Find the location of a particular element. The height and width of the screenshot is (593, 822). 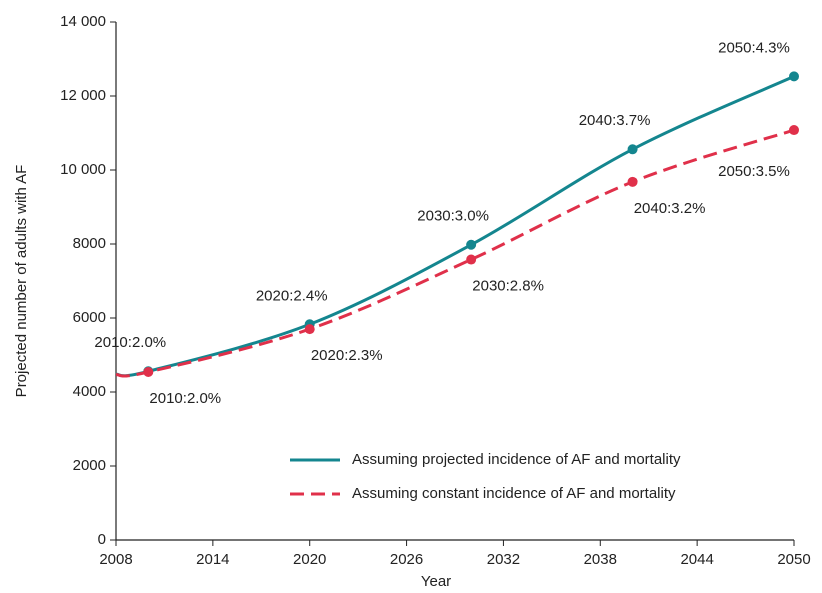

x-tick-label: 2026 is located at coordinates (406, 559).